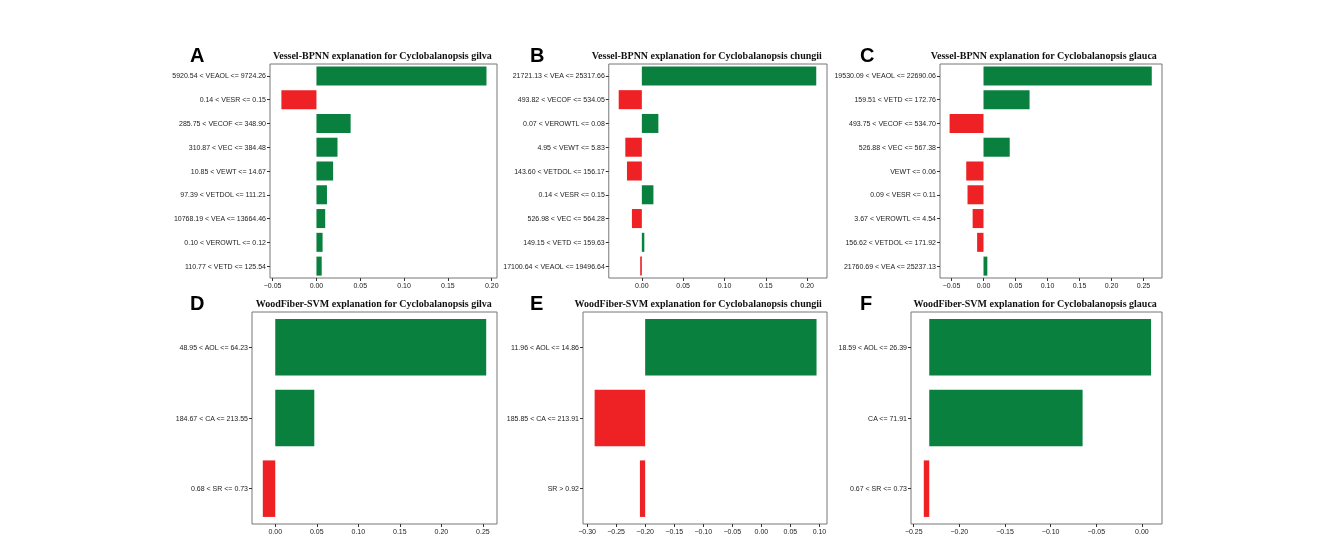 The height and width of the screenshot is (540, 1322). What do you see at coordinates (373, 303) in the screenshot?
I see `chart-title: WoodFiber-SVM explanation for Cyclobalanopsis gilva` at bounding box center [373, 303].